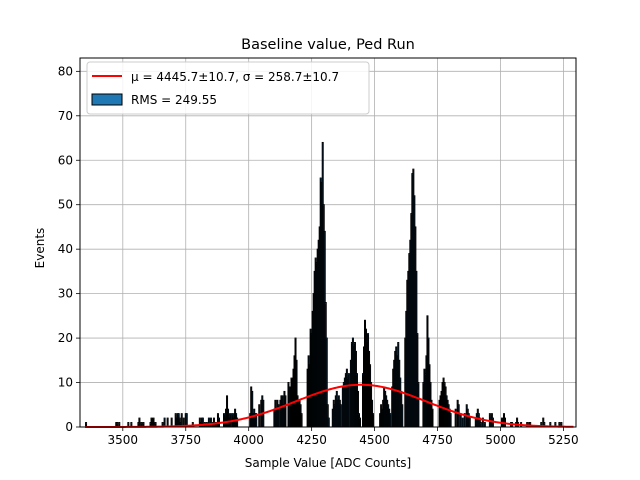 This screenshot has width=640, height=480. What do you see at coordinates (65, 71) in the screenshot?
I see `y-tick-label: 80` at bounding box center [65, 71].